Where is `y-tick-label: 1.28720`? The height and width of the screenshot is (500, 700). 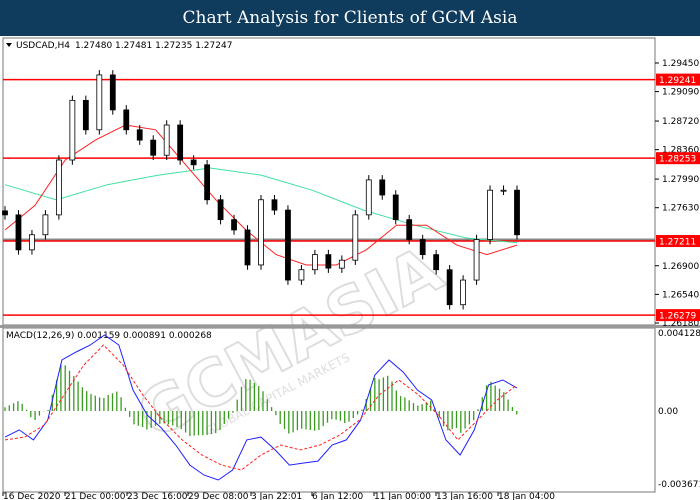
y-tick-label: 1.28720 is located at coordinates (680, 122).